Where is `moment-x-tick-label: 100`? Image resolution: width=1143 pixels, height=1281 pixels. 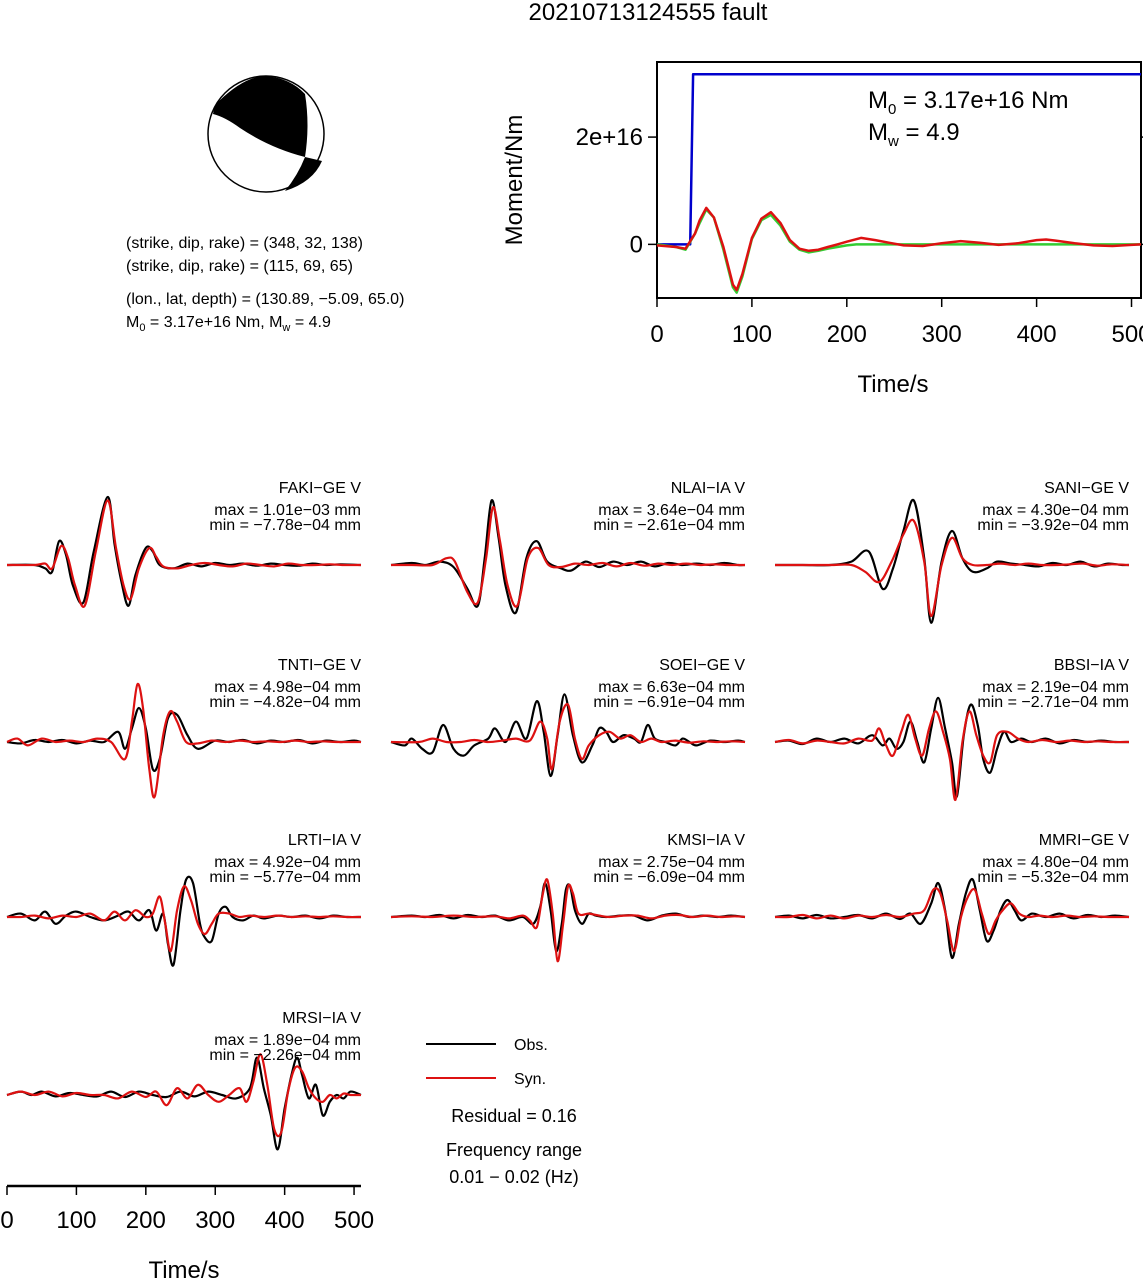
moment-x-tick-label: 100 is located at coordinates (752, 334).